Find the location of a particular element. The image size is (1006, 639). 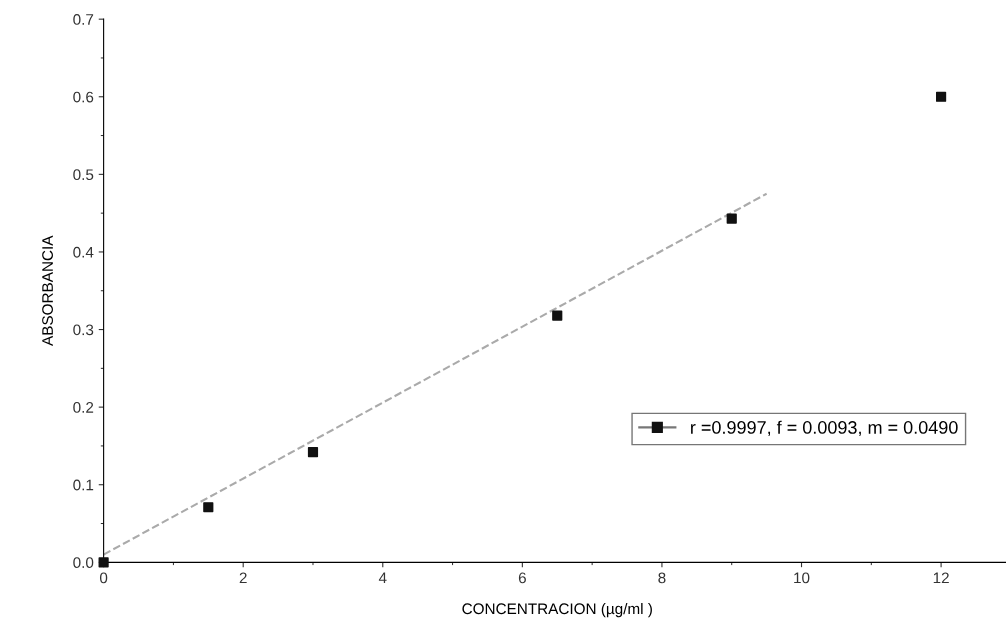

x-tick-label: 8 is located at coordinates (662, 578).